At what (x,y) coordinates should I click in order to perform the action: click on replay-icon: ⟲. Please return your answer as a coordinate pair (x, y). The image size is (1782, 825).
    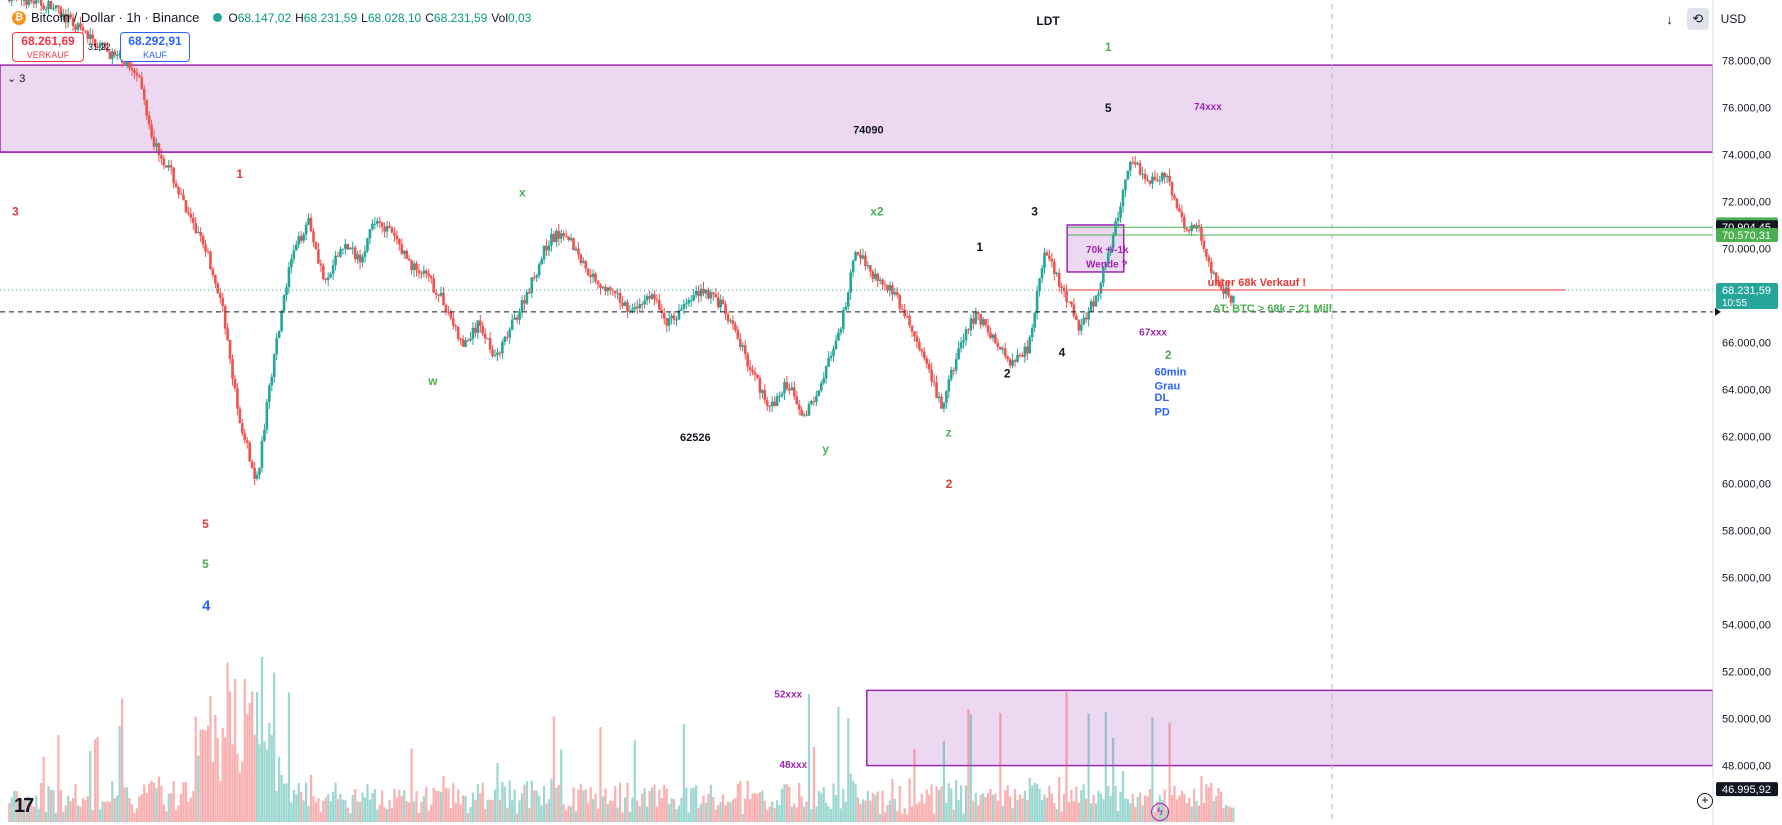
    Looking at the image, I should click on (1697, 19).